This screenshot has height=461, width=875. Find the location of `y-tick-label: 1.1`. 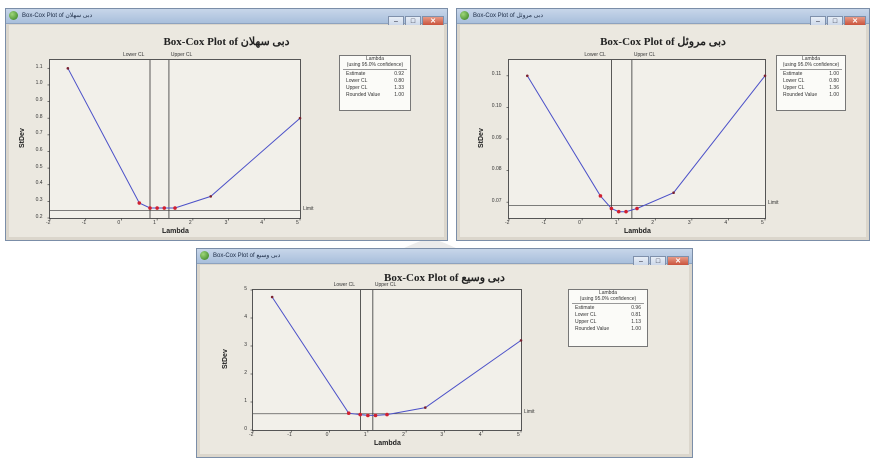

y-tick-label: 1.1 is located at coordinates (39, 66).